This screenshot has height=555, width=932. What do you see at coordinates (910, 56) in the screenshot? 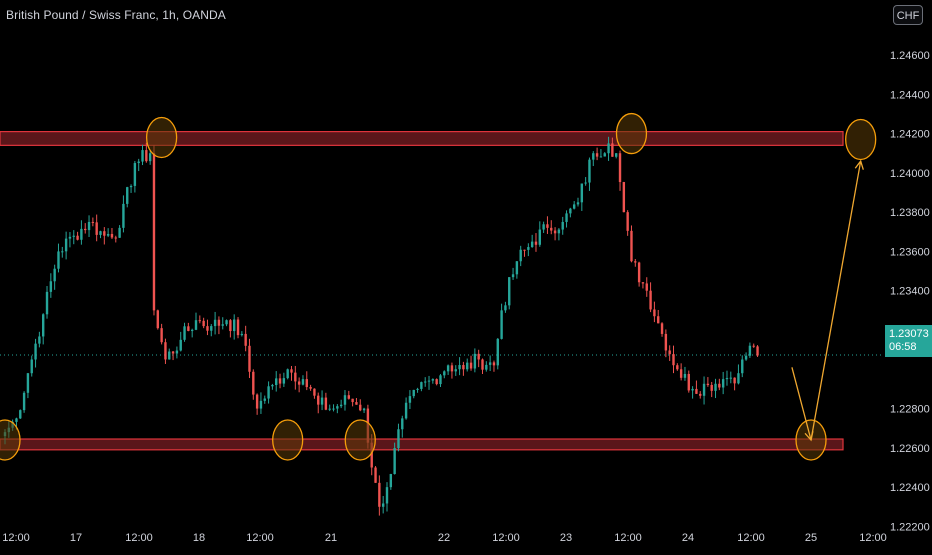
I see `y-tick-label: 1.24600` at bounding box center [910, 56].